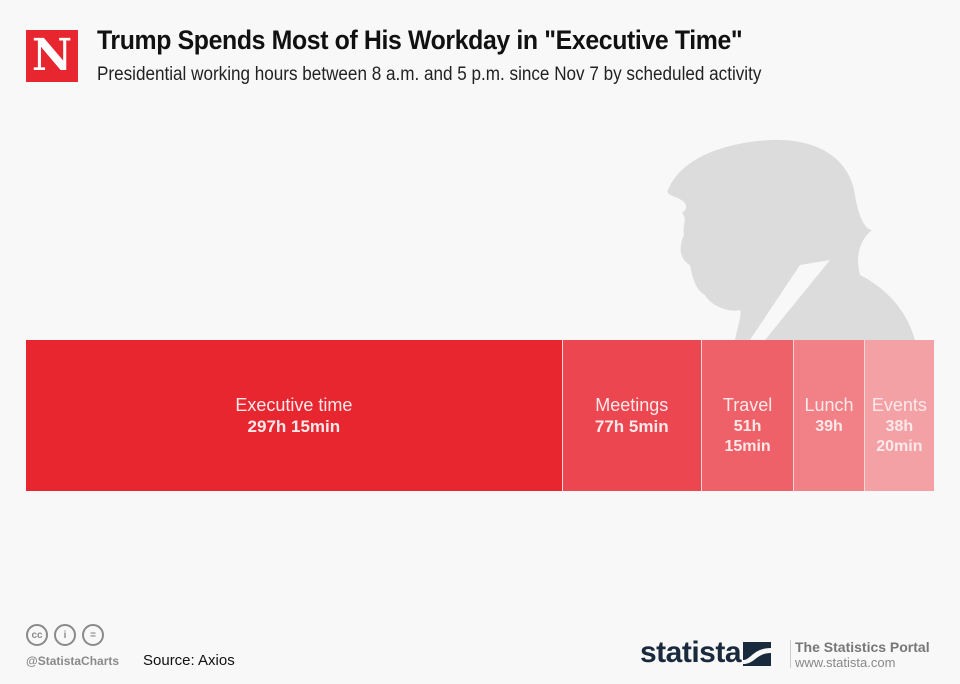 The image size is (960, 684). What do you see at coordinates (899, 415) in the screenshot?
I see `bar-segment-events: Events 38h 20min` at bounding box center [899, 415].